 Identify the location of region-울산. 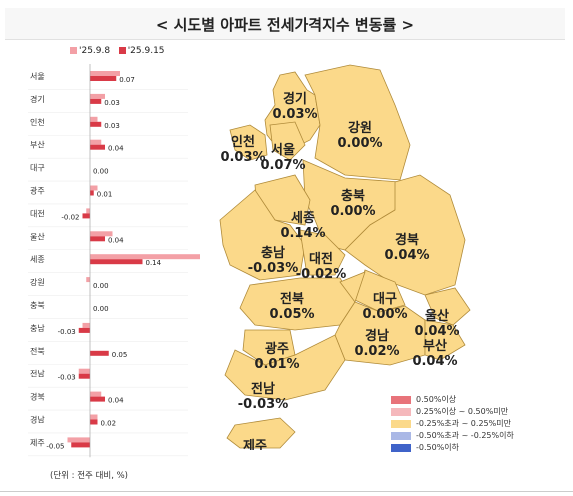
(447, 306).